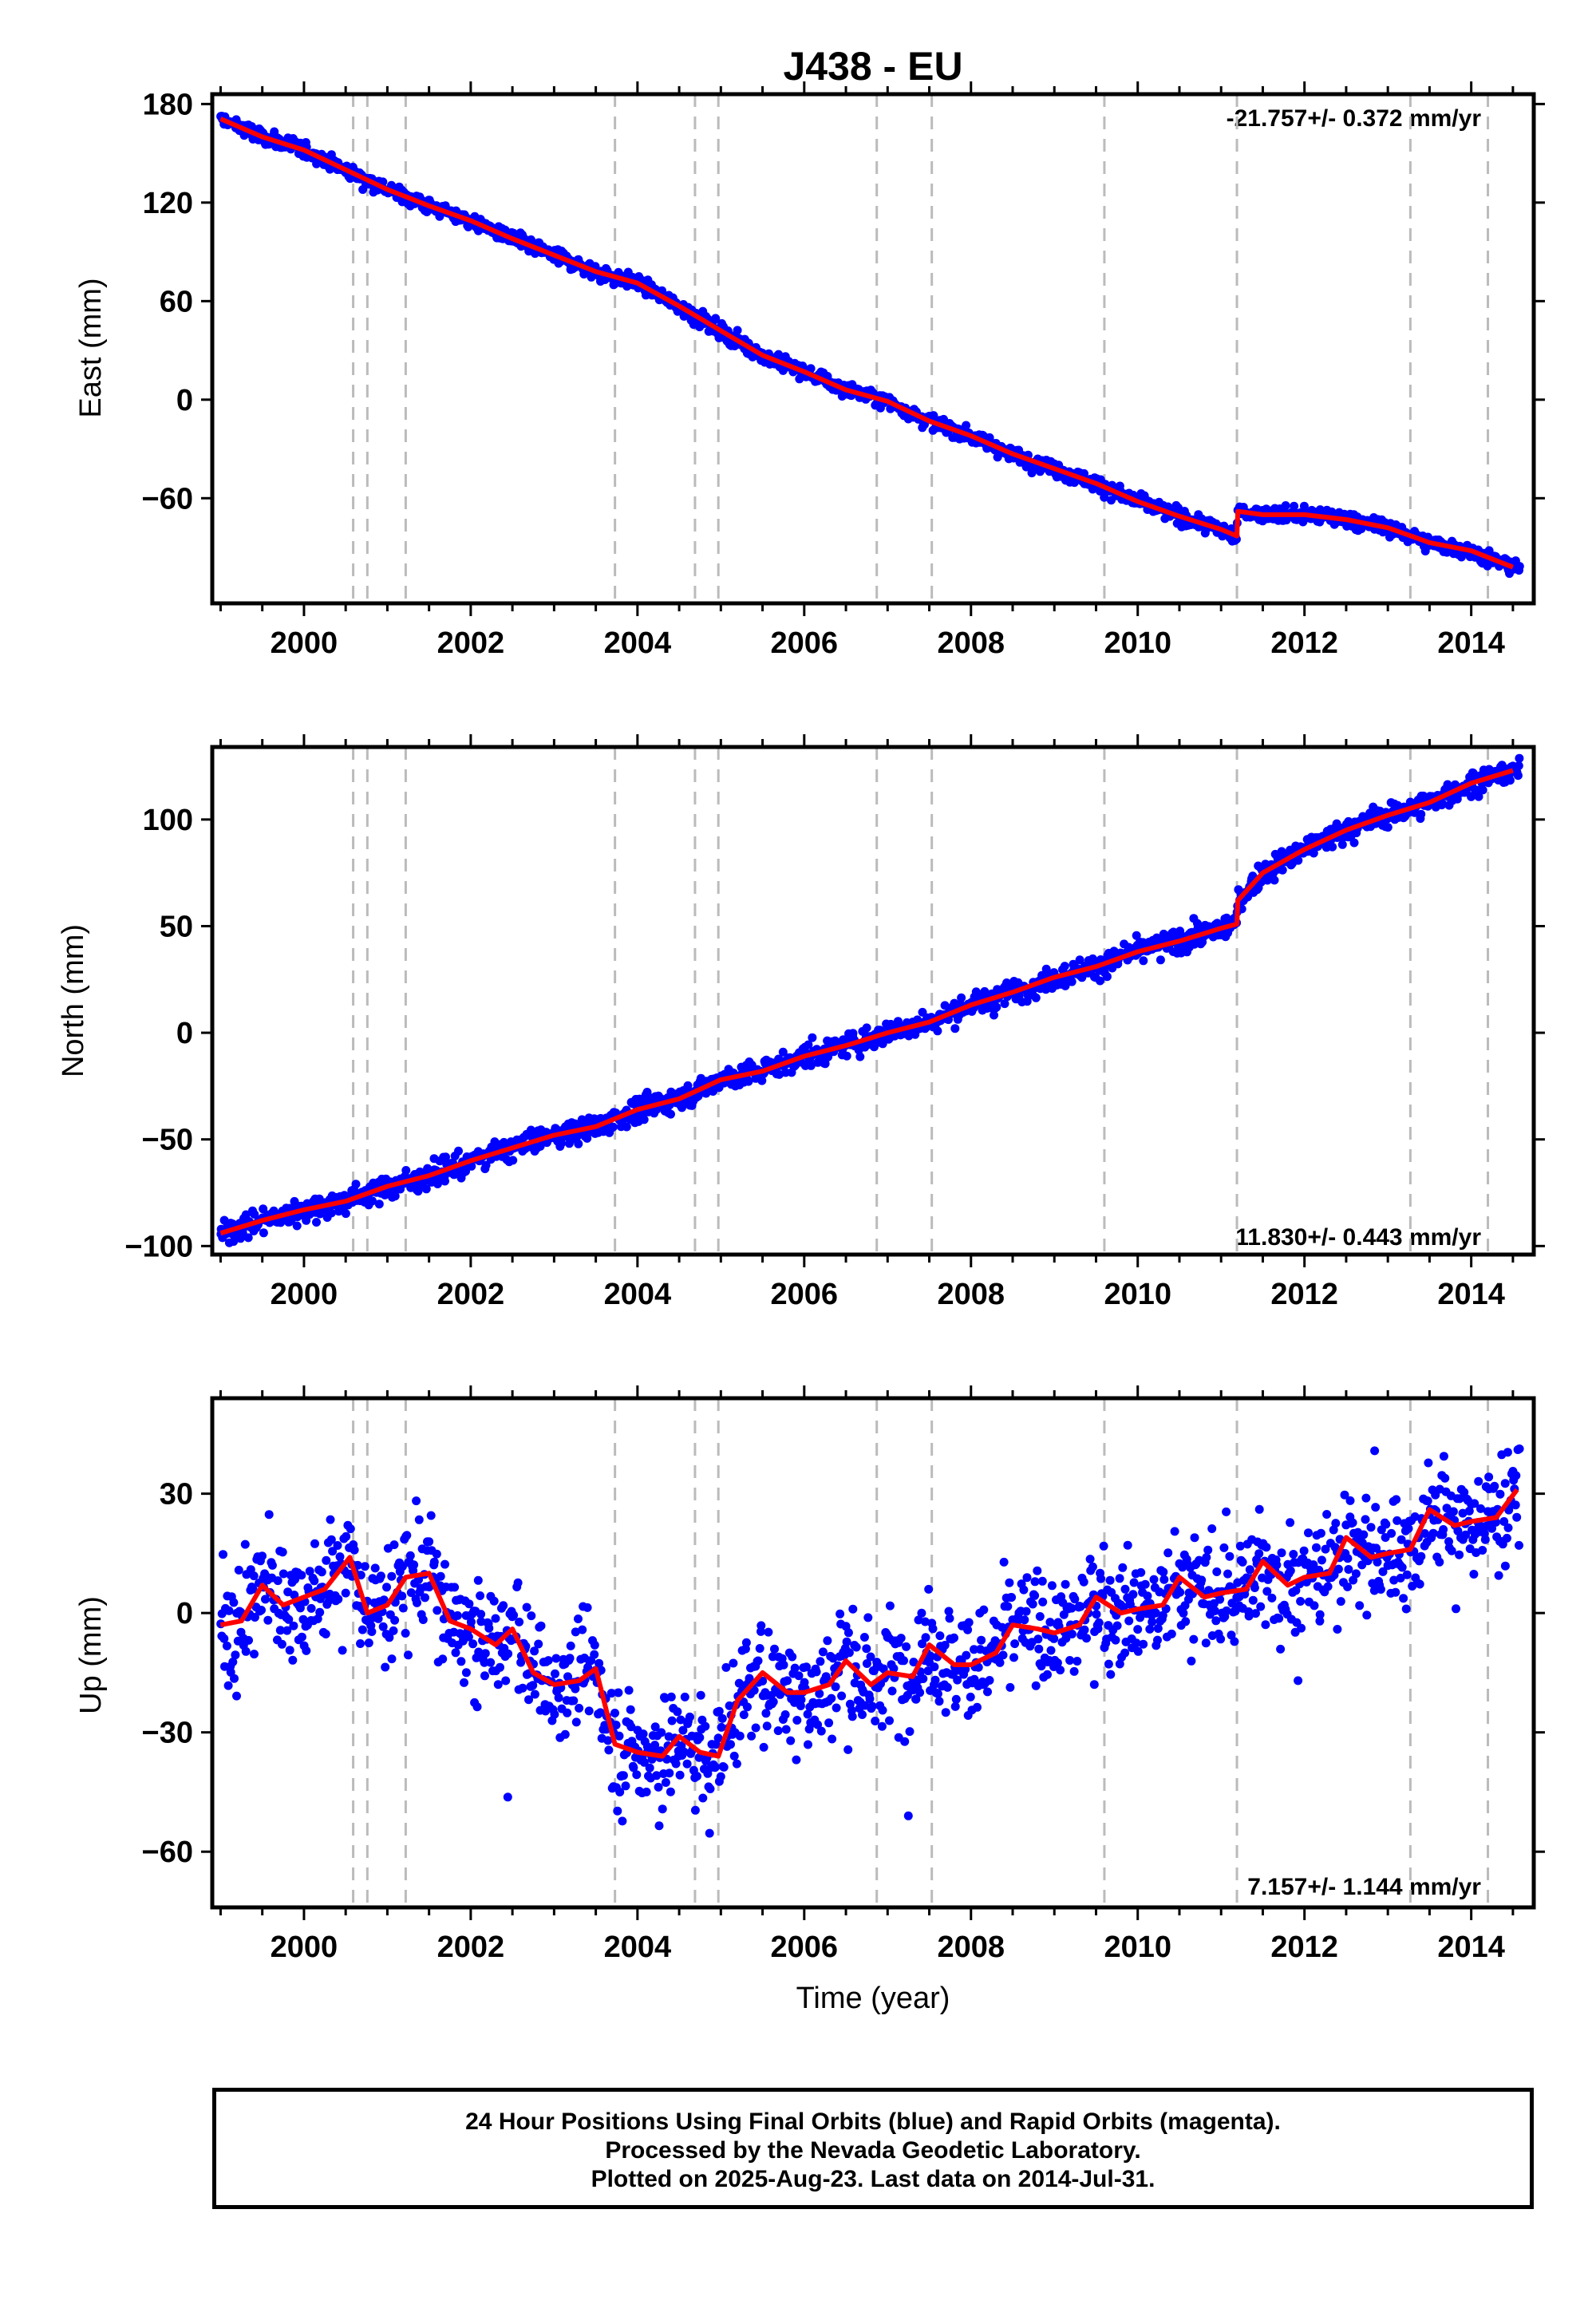 The width and height of the screenshot is (1596, 2316). What do you see at coordinates (184, 1613) in the screenshot?
I see `y-tick-label: 0` at bounding box center [184, 1613].